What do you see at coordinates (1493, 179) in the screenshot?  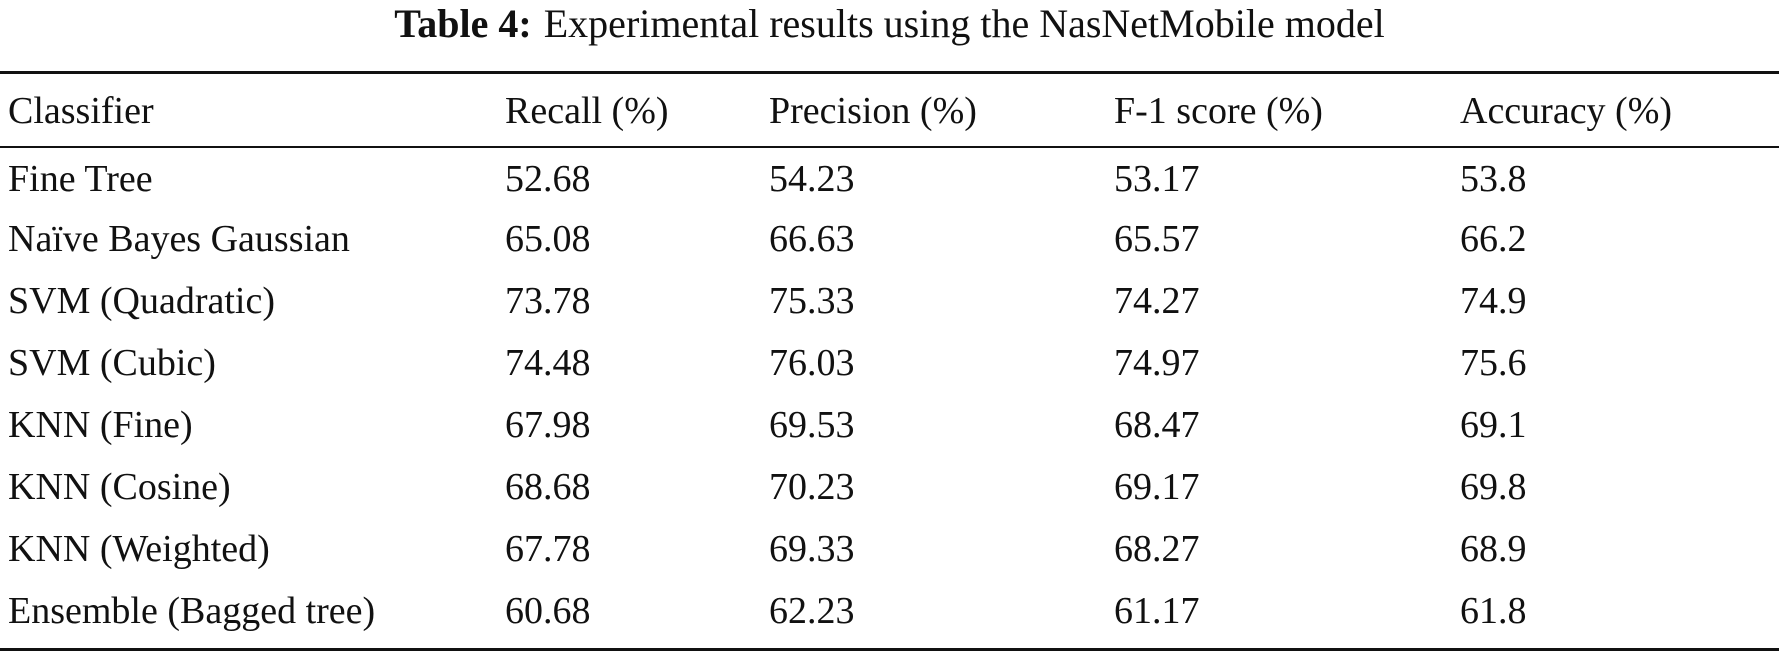 I see `cell-accuracy: 53.8` at bounding box center [1493, 179].